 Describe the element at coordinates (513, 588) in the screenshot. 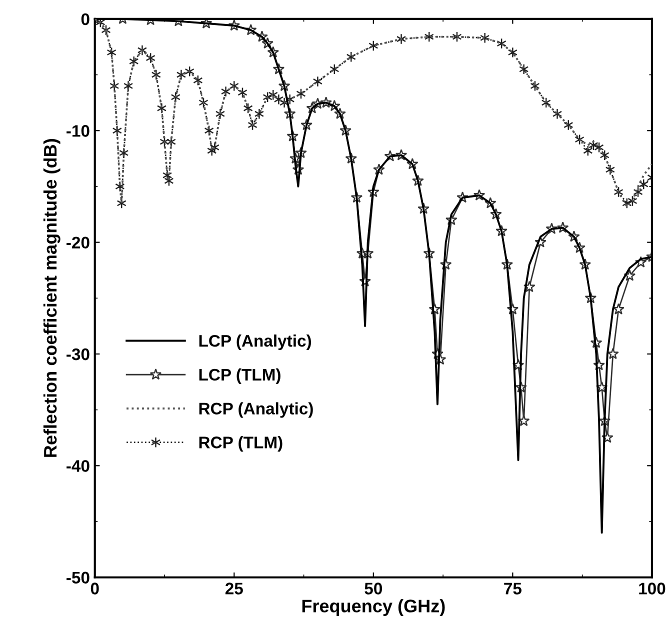

I see `x-tick-label: 75` at that location.